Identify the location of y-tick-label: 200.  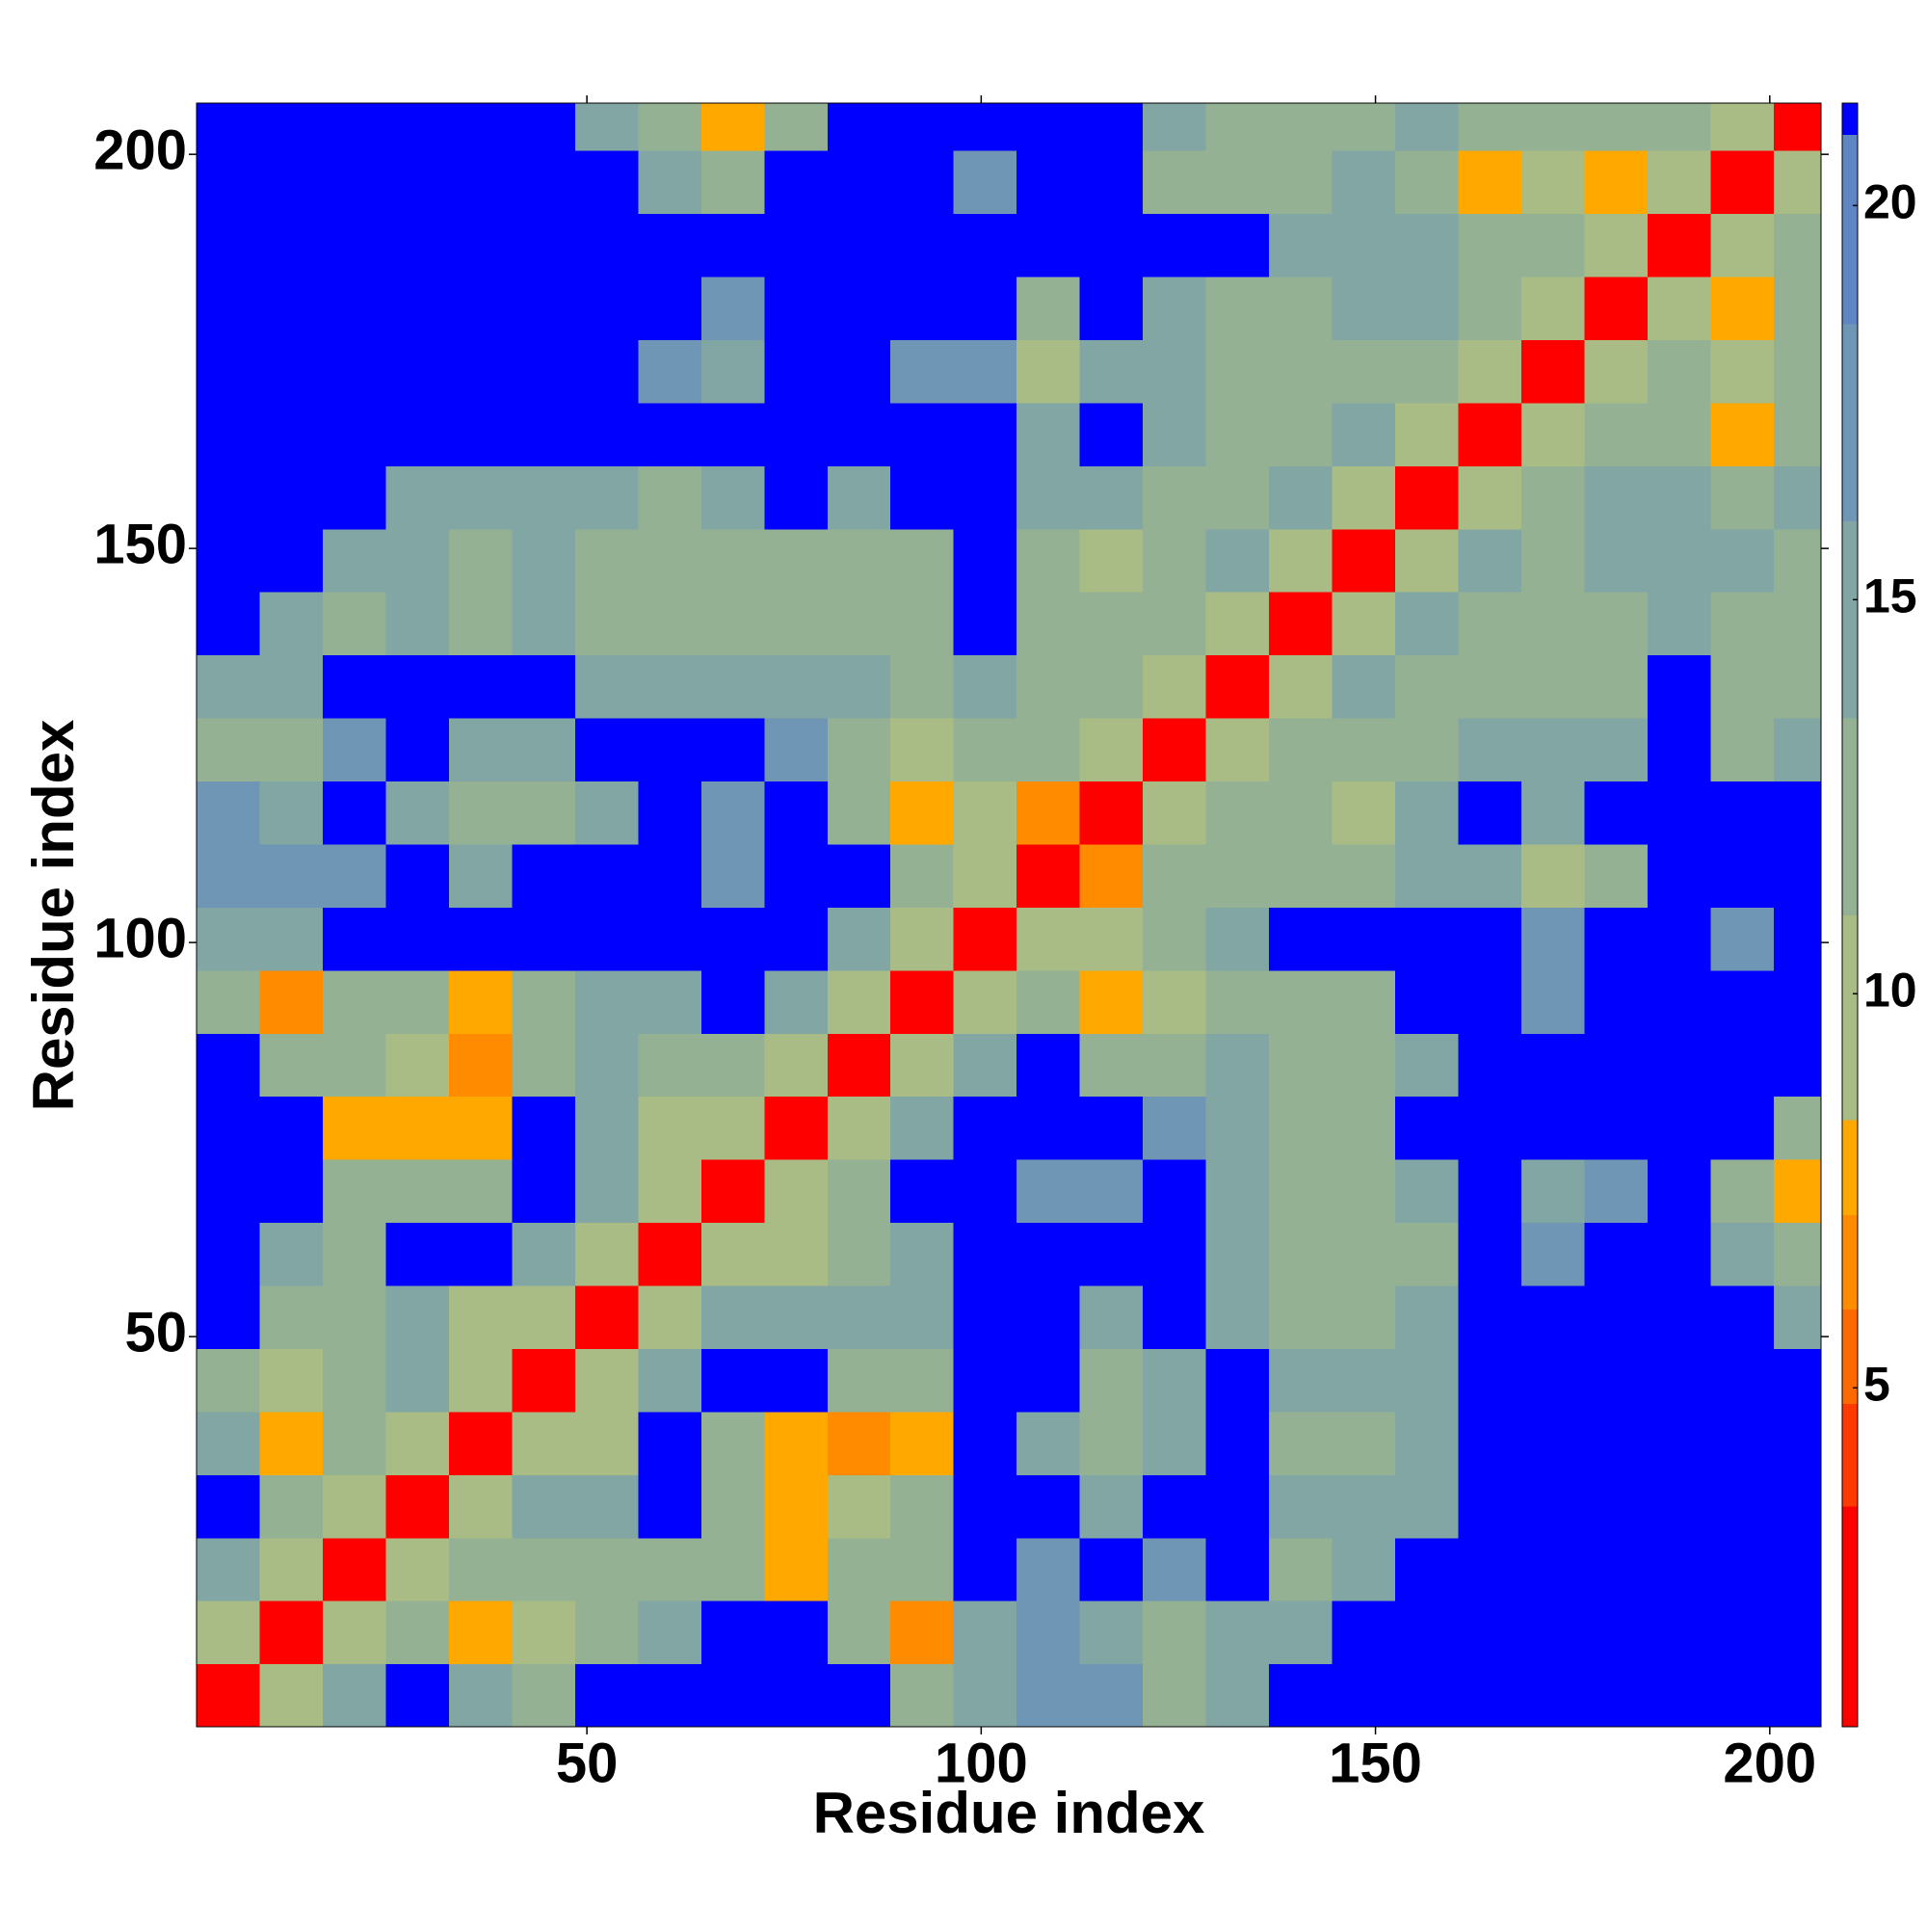
(140, 150).